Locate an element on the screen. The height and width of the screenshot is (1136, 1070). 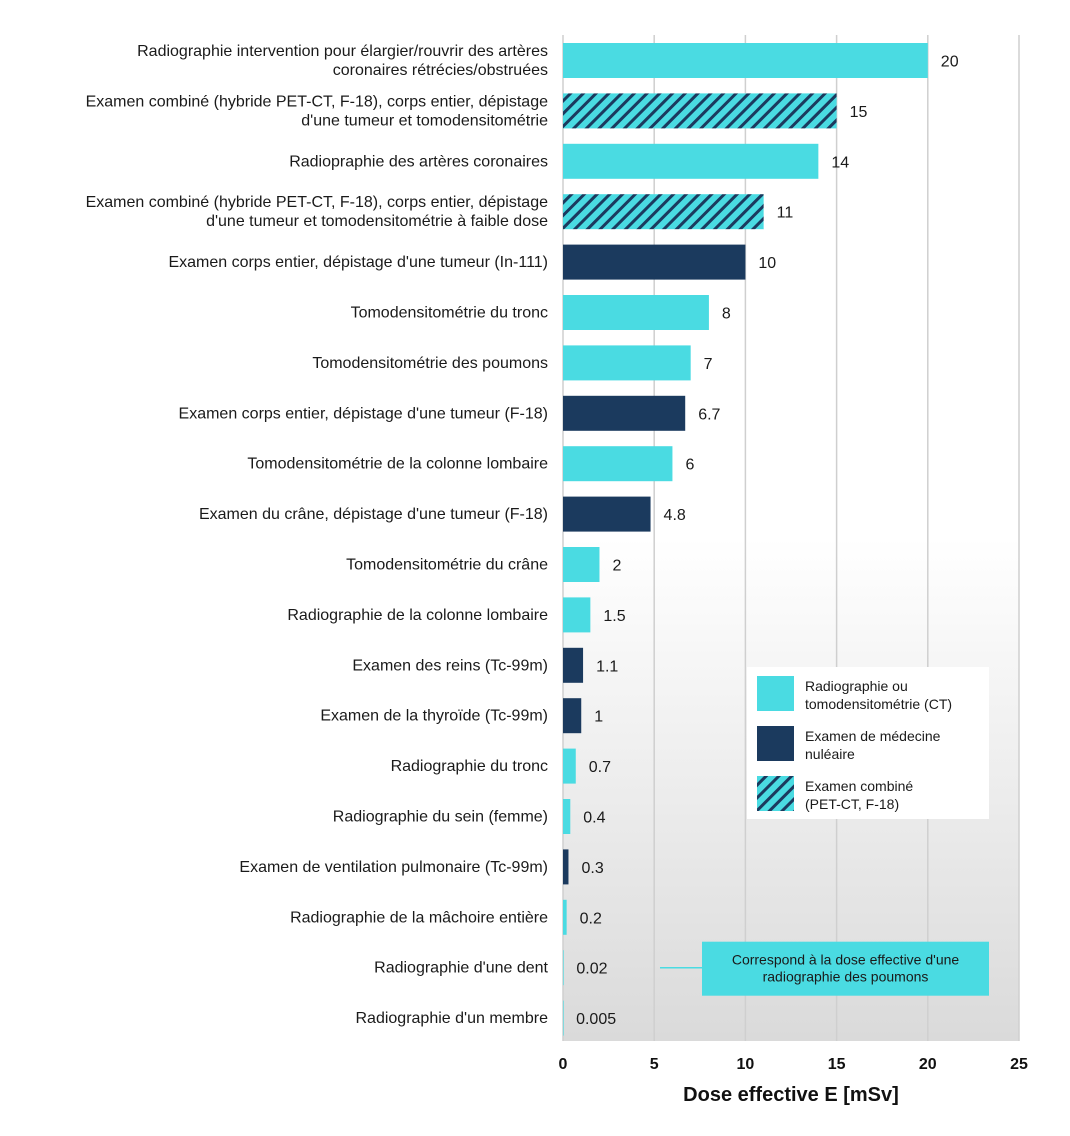
value-label: 8 is located at coordinates (726, 314).